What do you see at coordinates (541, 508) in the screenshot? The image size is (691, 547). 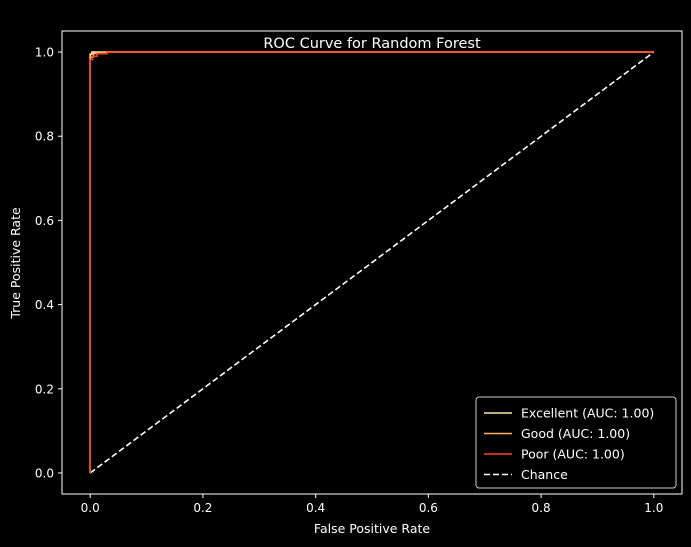 I see `x-tick-label: 0.8` at bounding box center [541, 508].